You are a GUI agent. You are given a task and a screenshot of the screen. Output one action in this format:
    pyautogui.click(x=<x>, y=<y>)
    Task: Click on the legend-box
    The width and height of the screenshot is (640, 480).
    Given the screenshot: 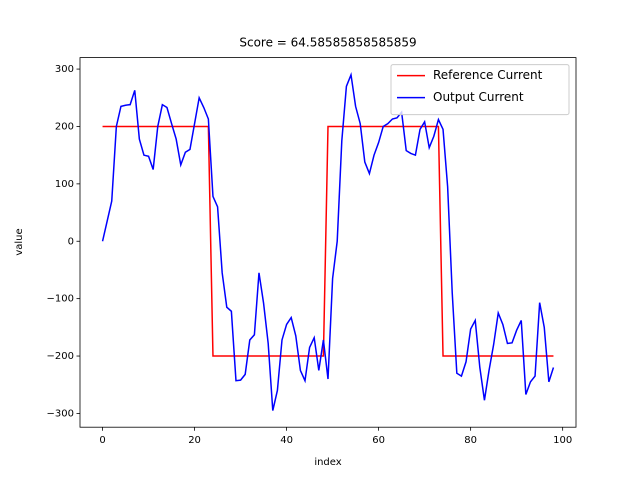 What is the action you would take?
    pyautogui.click(x=480, y=90)
    